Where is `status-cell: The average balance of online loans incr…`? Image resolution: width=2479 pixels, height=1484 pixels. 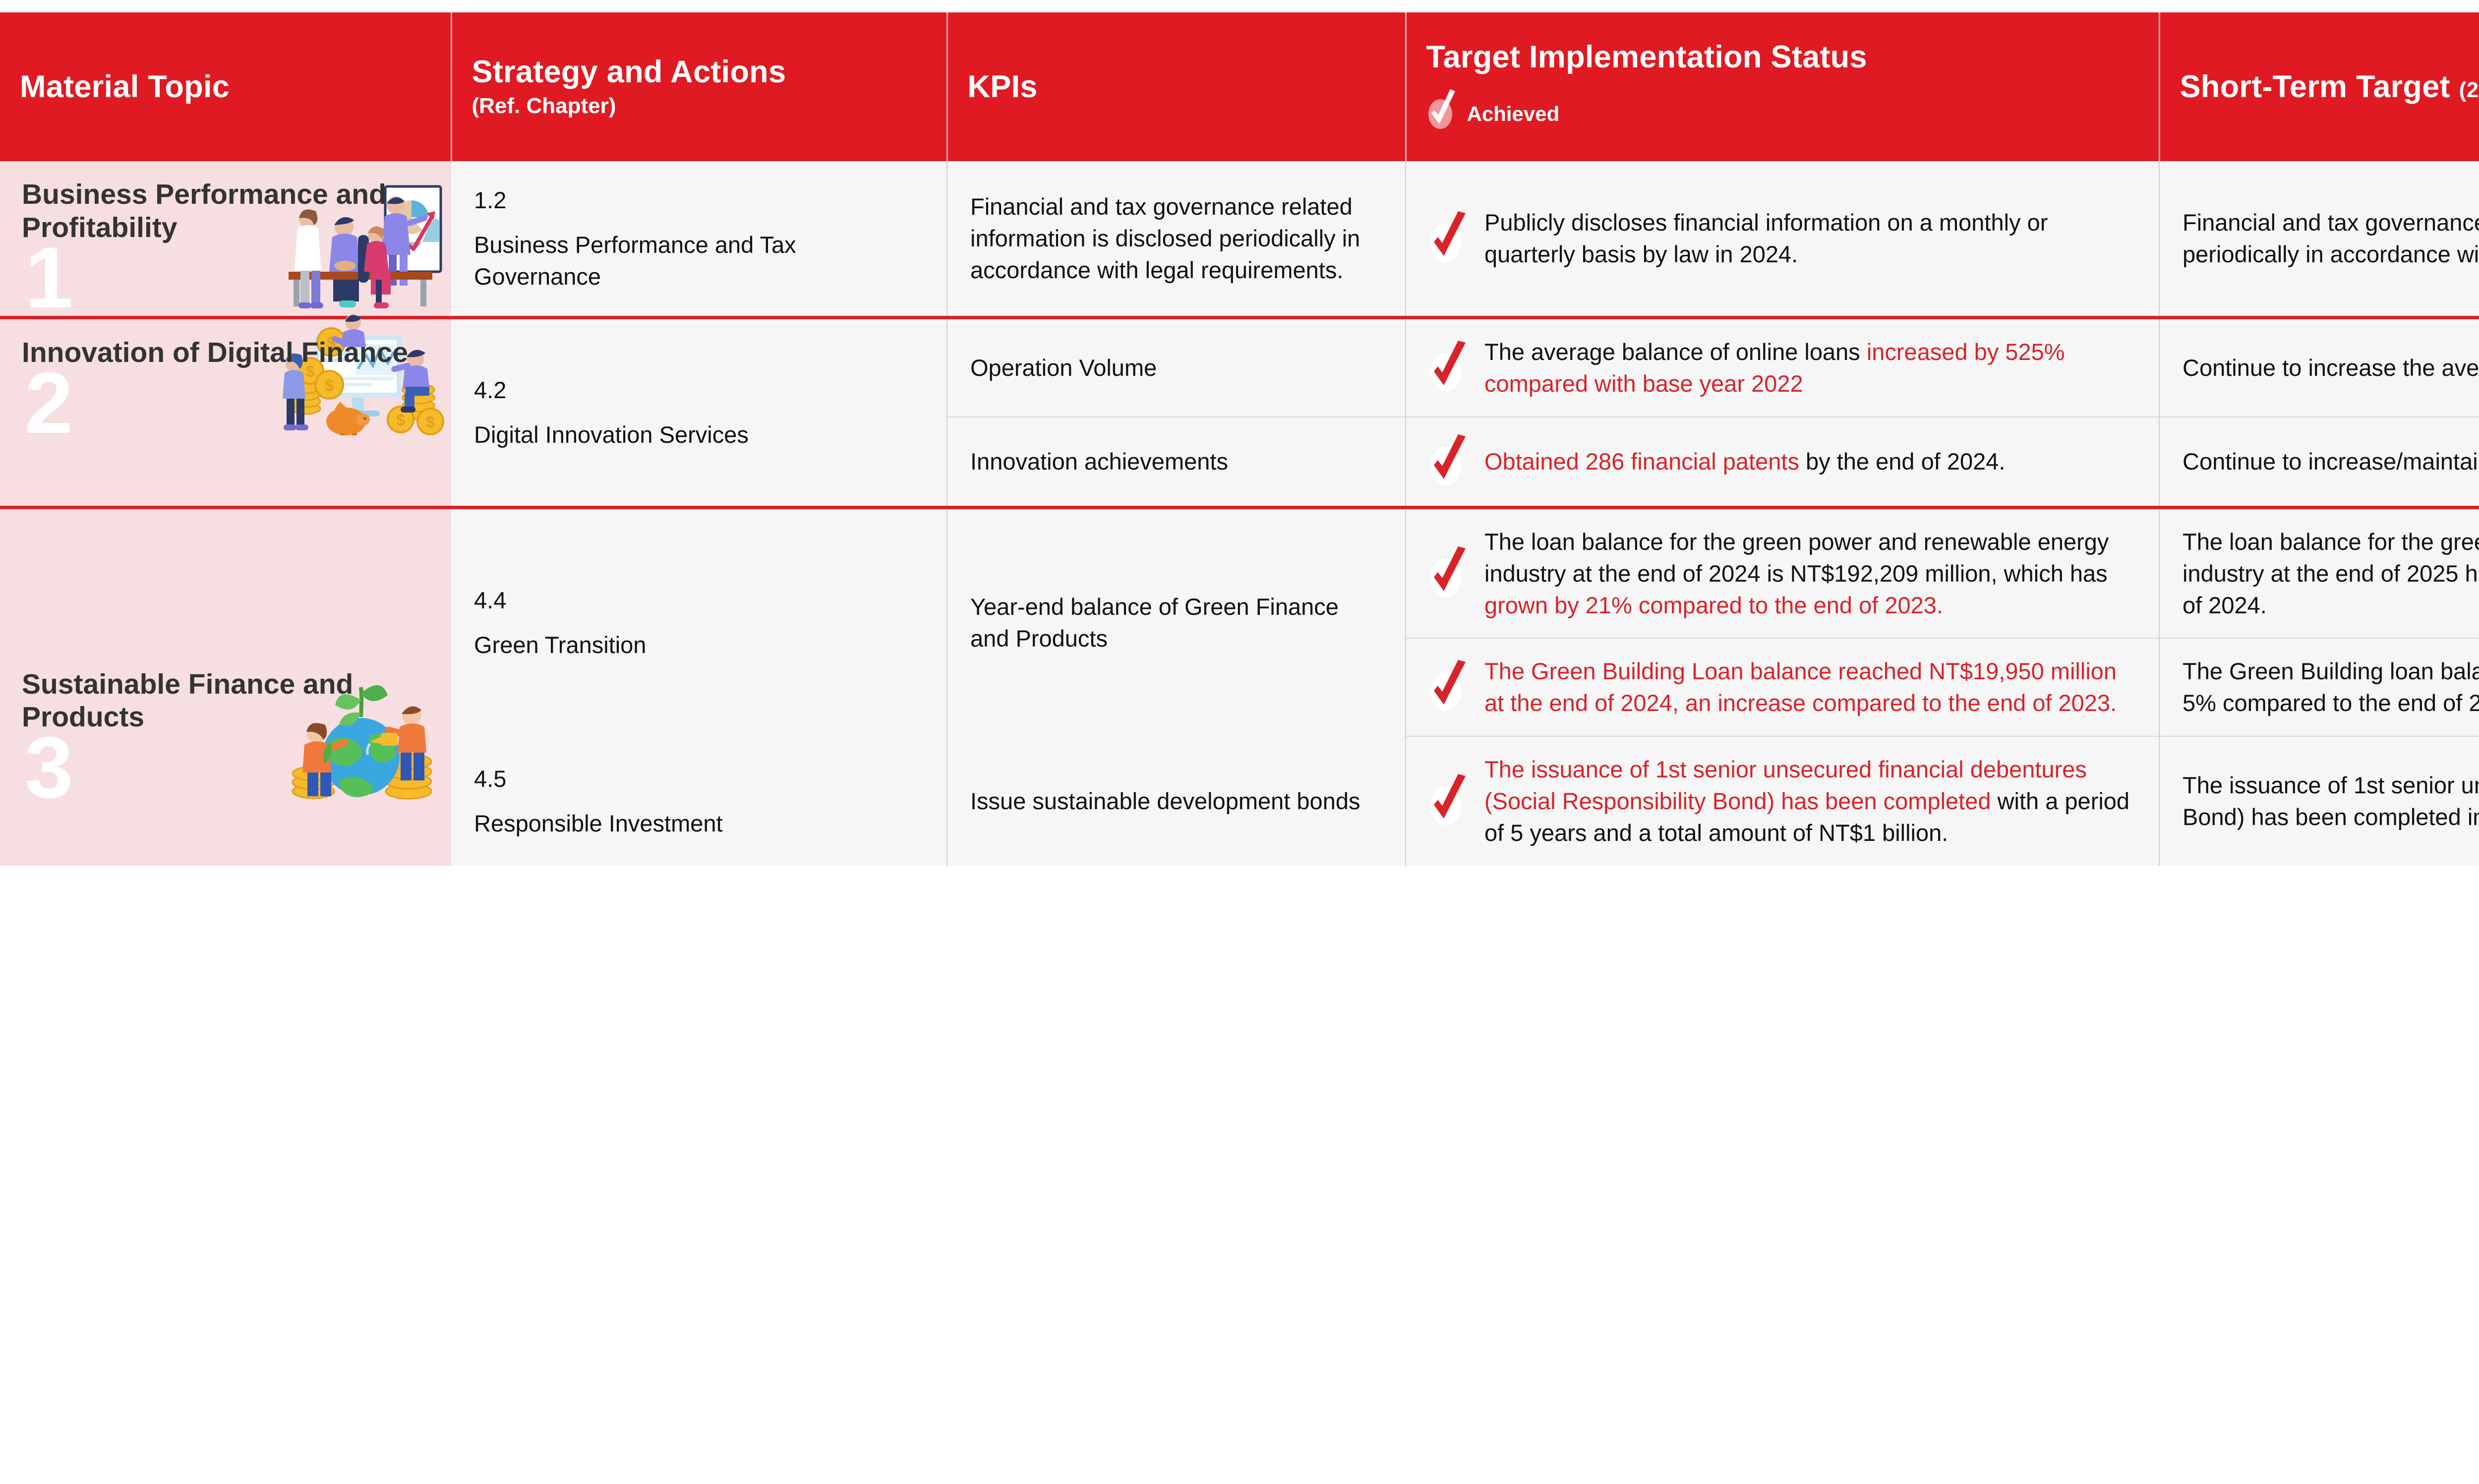
status-cell: The average balance of online loans incr… is located at coordinates (1783, 368).